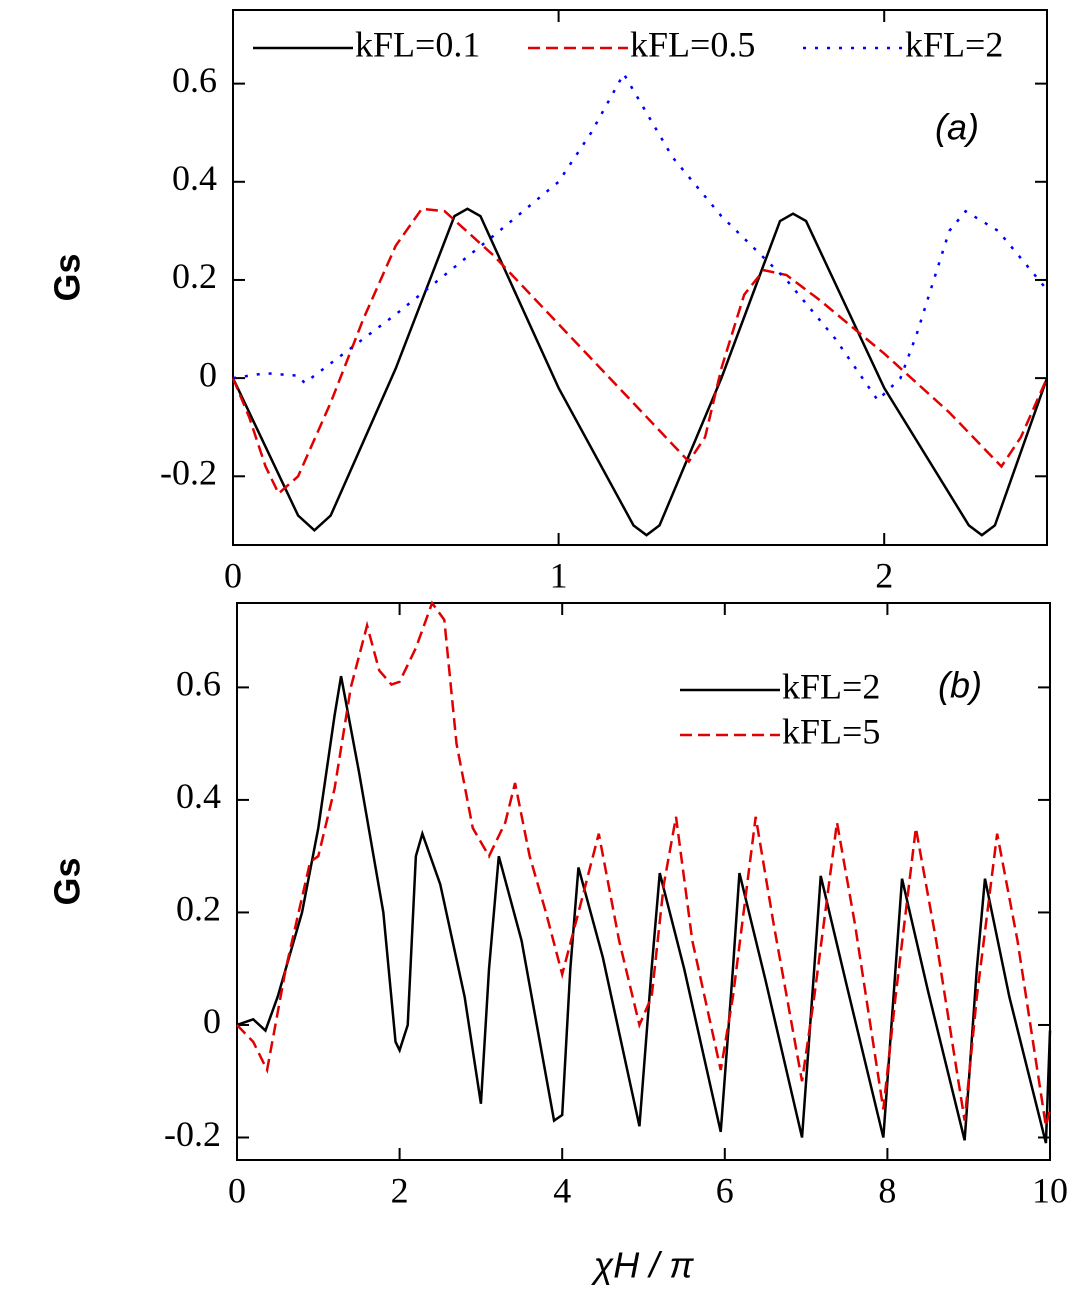 This screenshot has width=1090, height=1316. What do you see at coordinates (960, 685) in the screenshot?
I see `panel-label: (b)` at bounding box center [960, 685].